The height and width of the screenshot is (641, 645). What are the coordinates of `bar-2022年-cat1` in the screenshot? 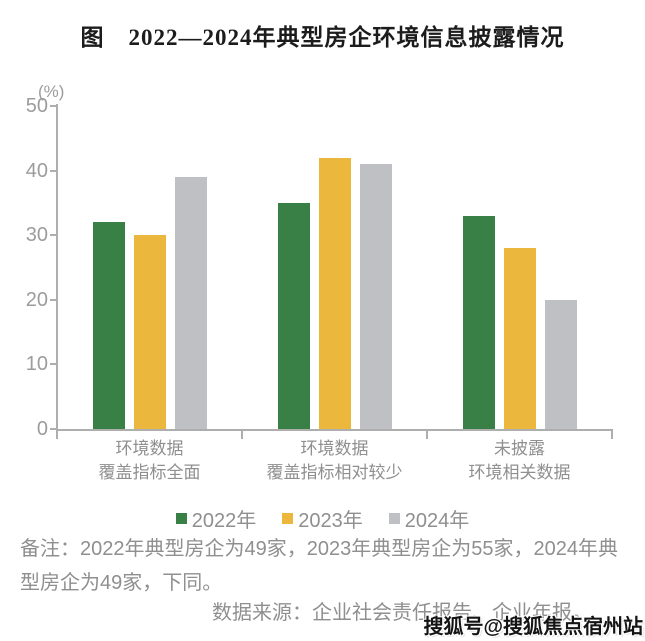 It's located at (293, 315).